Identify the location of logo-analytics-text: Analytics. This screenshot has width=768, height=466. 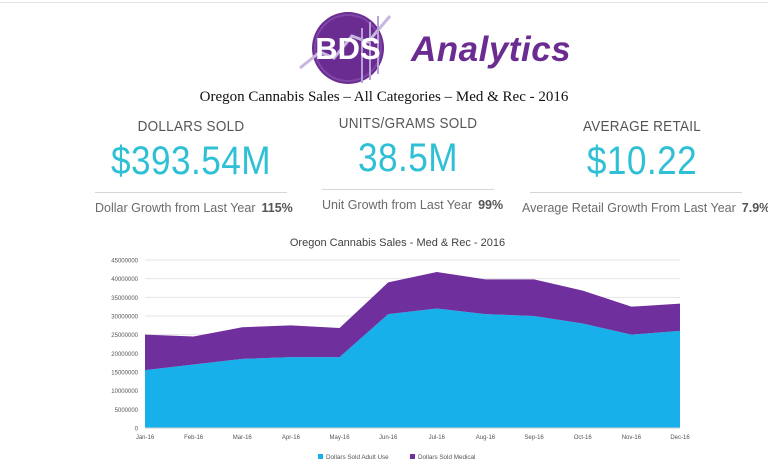
(491, 49).